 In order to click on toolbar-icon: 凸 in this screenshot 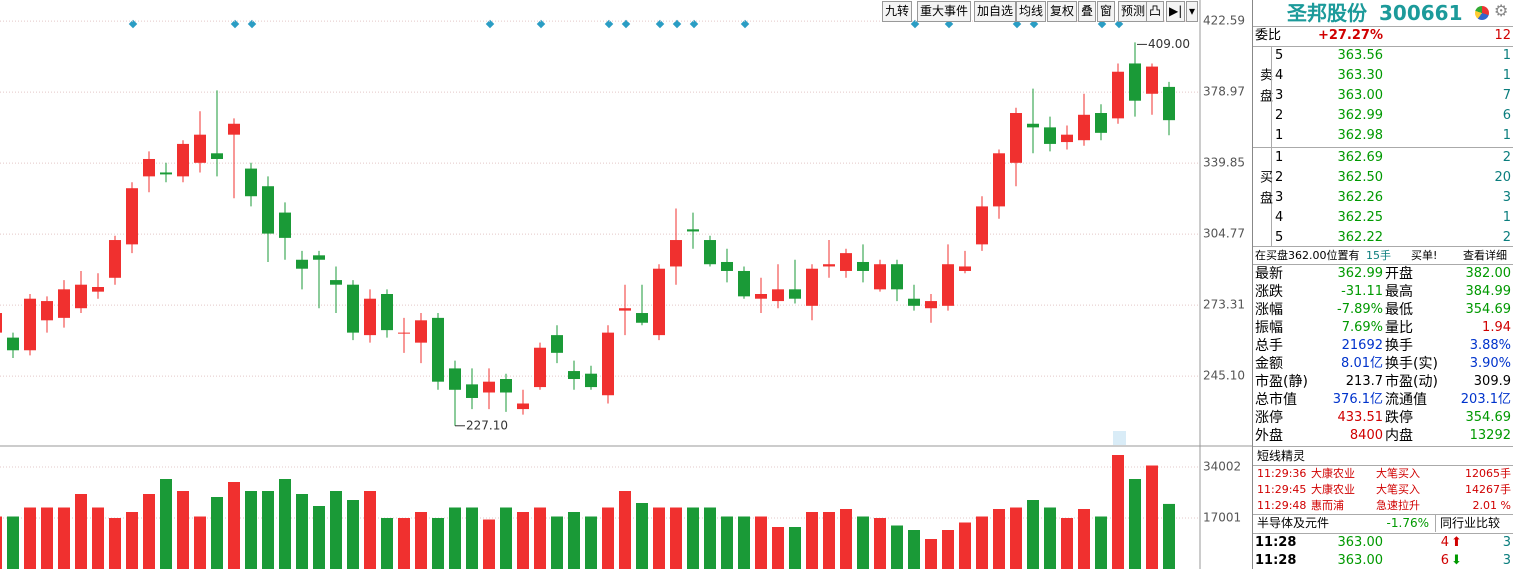, I will do `click(1155, 11)`.